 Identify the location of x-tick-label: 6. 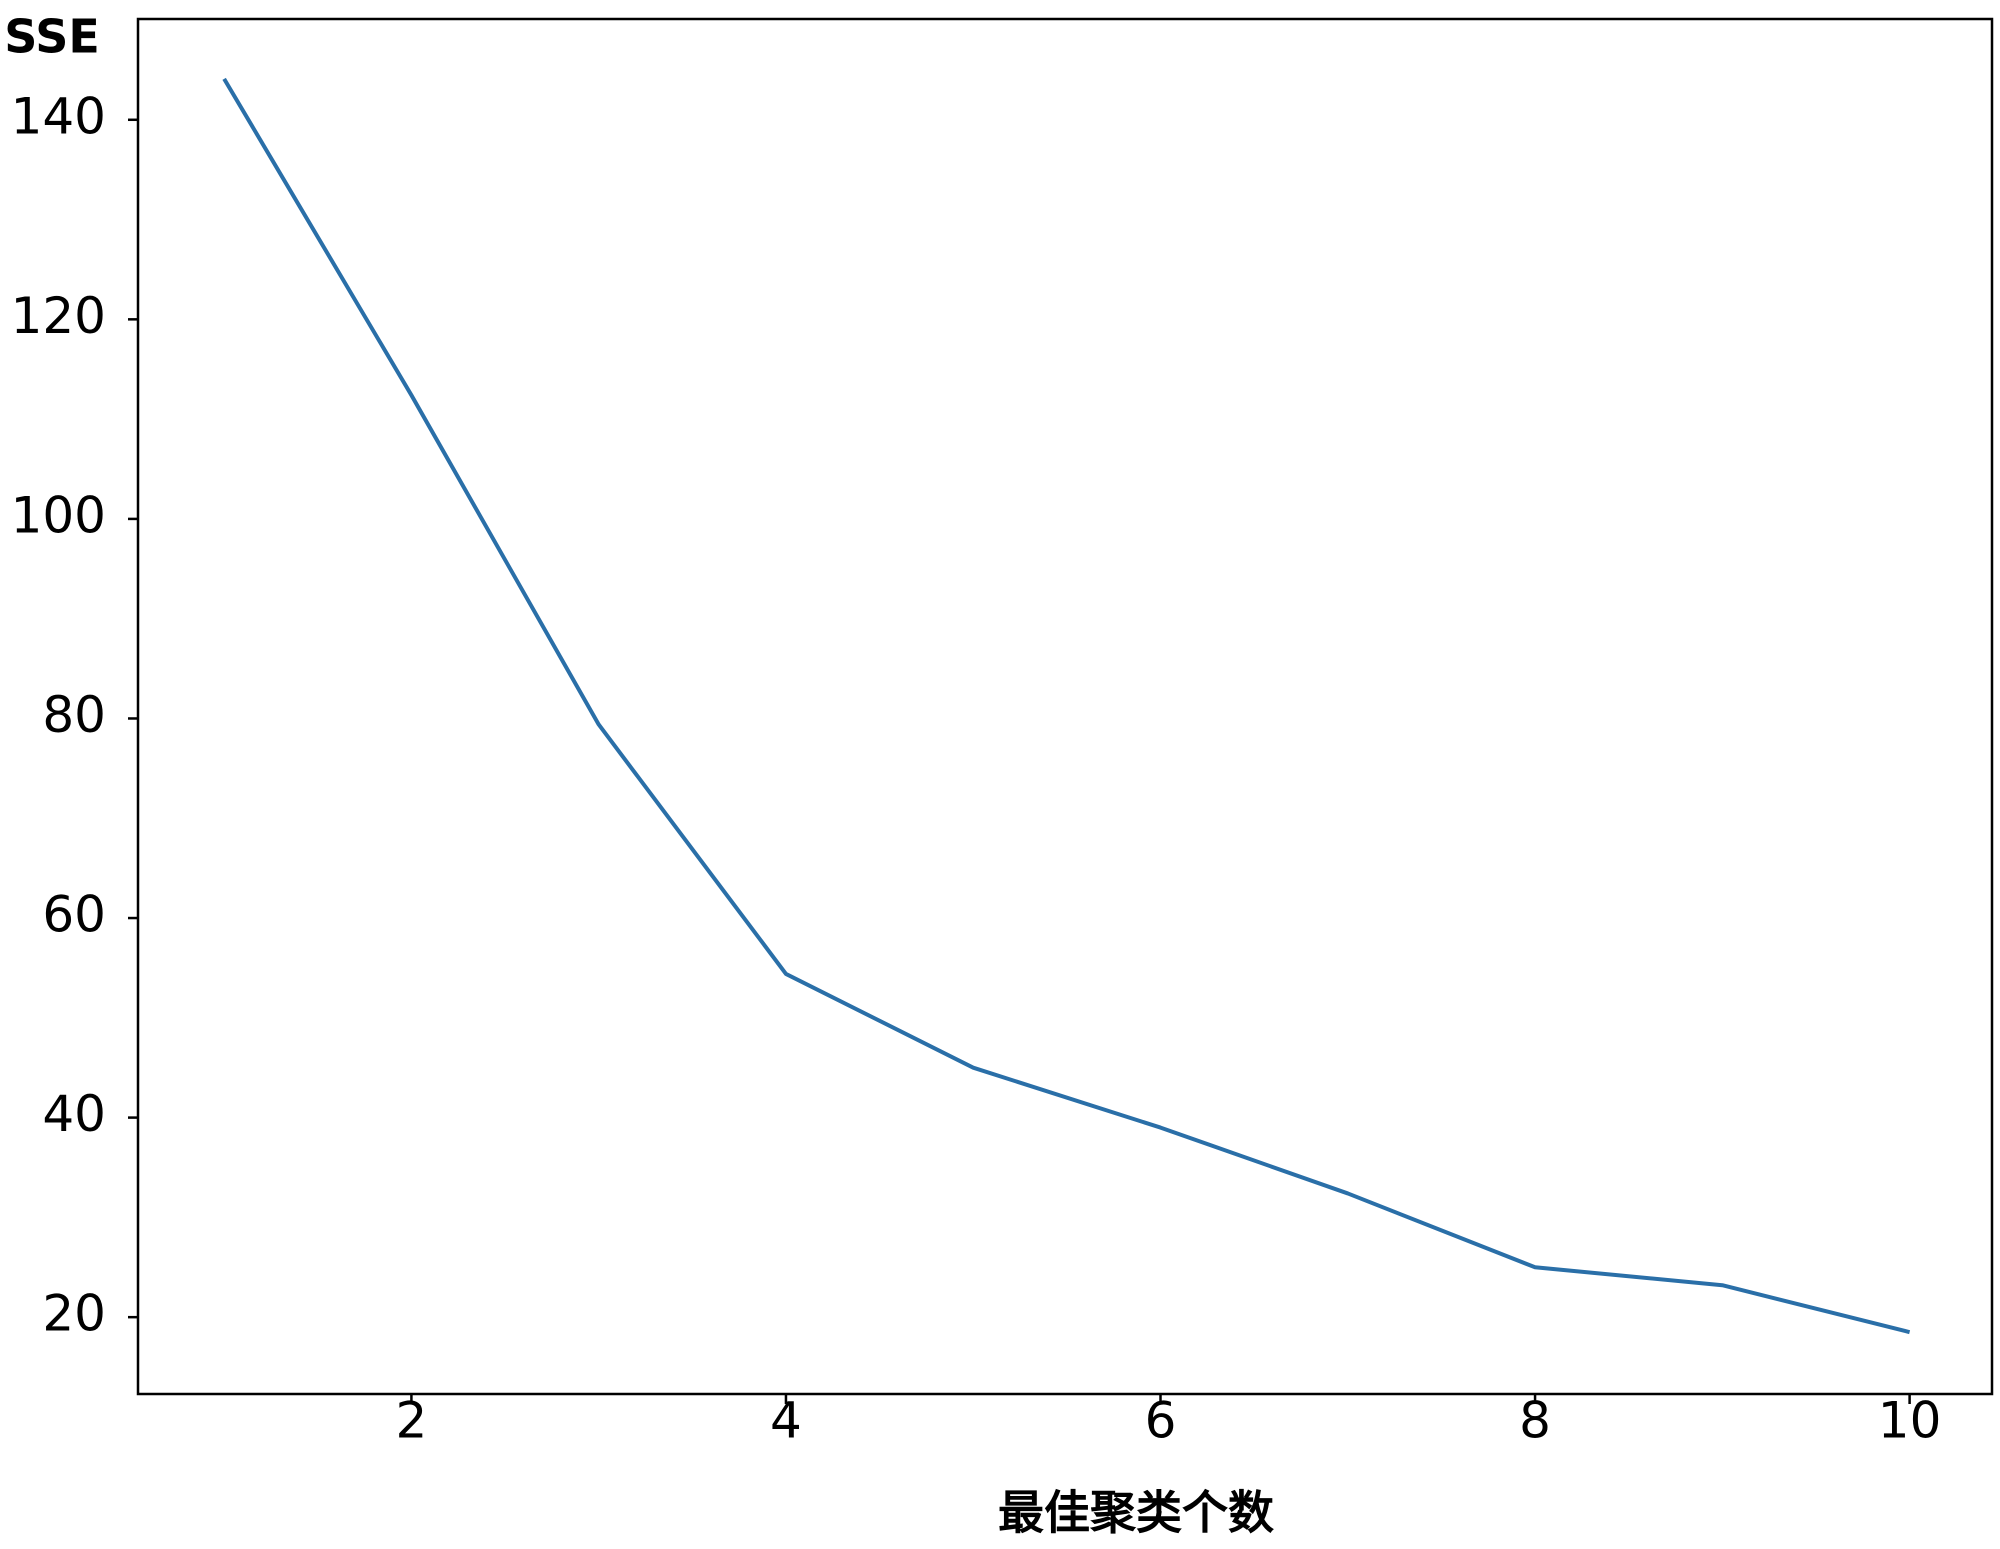
(1161, 1421).